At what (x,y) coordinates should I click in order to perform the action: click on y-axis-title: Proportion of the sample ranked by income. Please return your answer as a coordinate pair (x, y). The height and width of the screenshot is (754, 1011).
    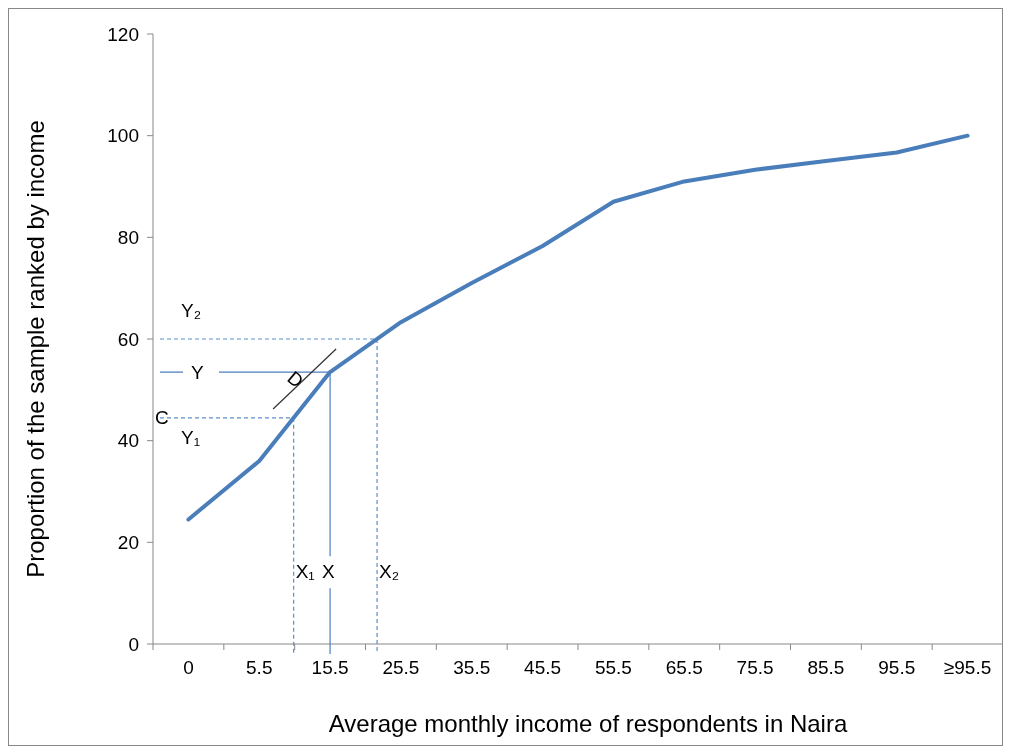
    Looking at the image, I should click on (35, 349).